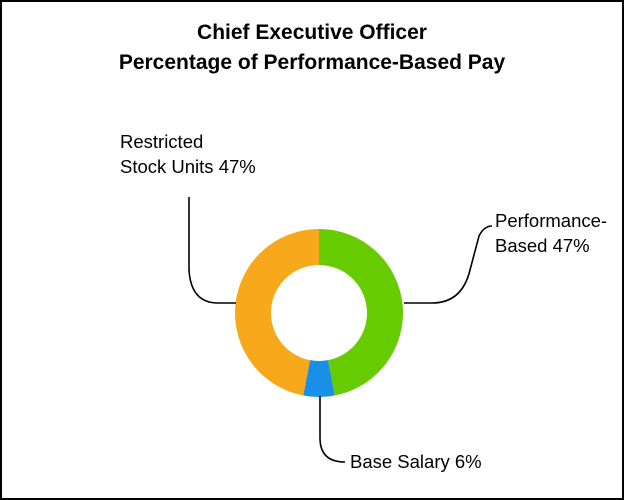  I want to click on slice-label-line: Stock Units 47%, so click(188, 166).